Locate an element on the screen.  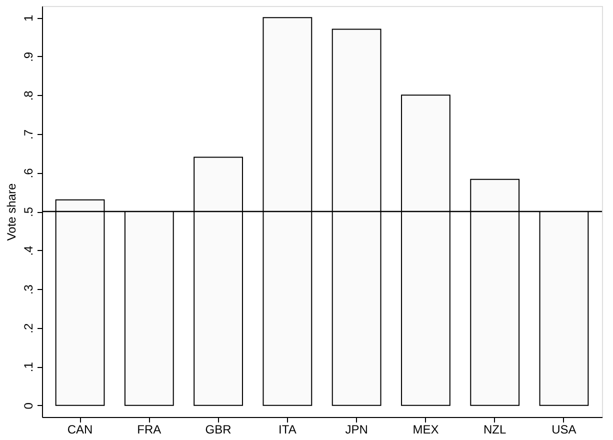
y-tick-label: .6 is located at coordinates (29, 173).